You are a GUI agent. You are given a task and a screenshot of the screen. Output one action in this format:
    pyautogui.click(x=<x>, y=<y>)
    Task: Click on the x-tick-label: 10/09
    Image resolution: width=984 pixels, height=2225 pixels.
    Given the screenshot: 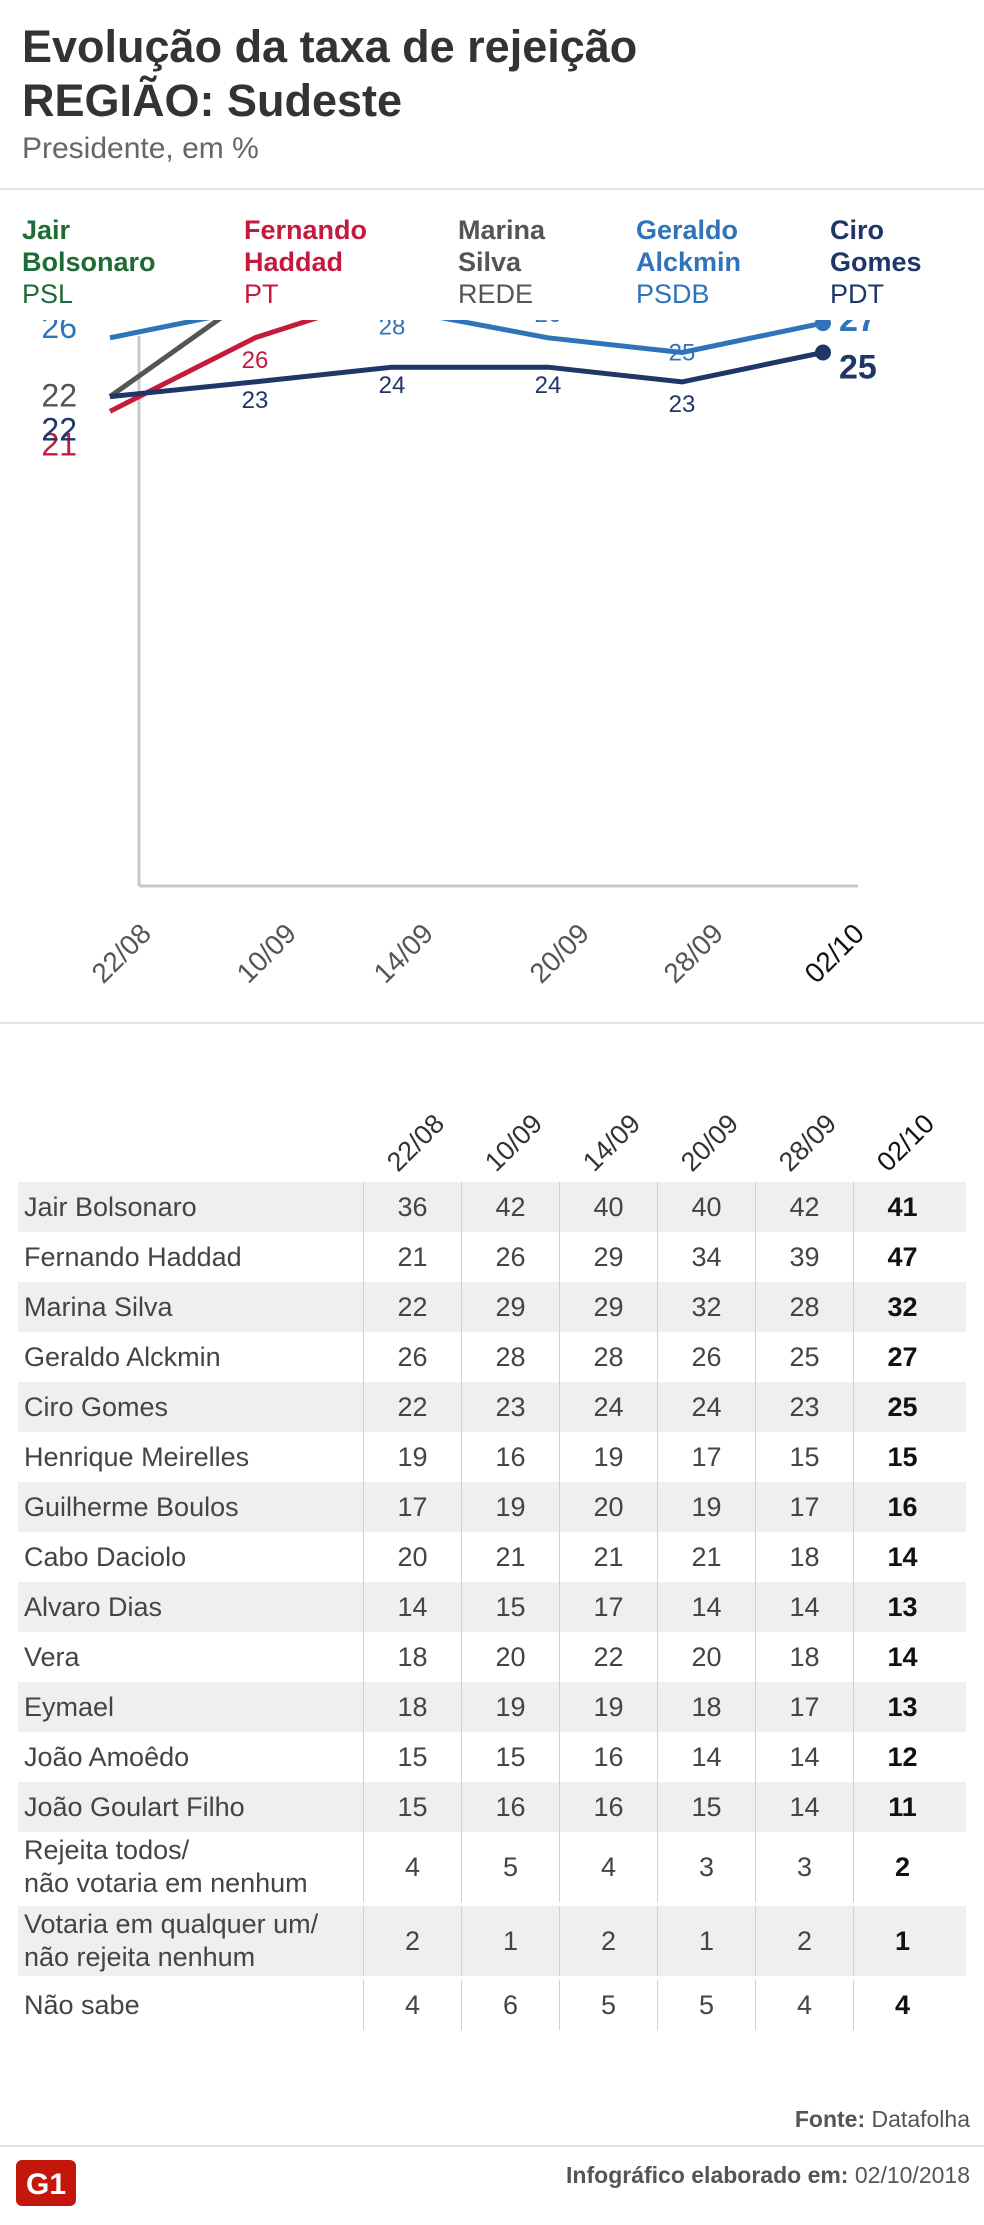 What is the action you would take?
    pyautogui.click(x=266, y=953)
    